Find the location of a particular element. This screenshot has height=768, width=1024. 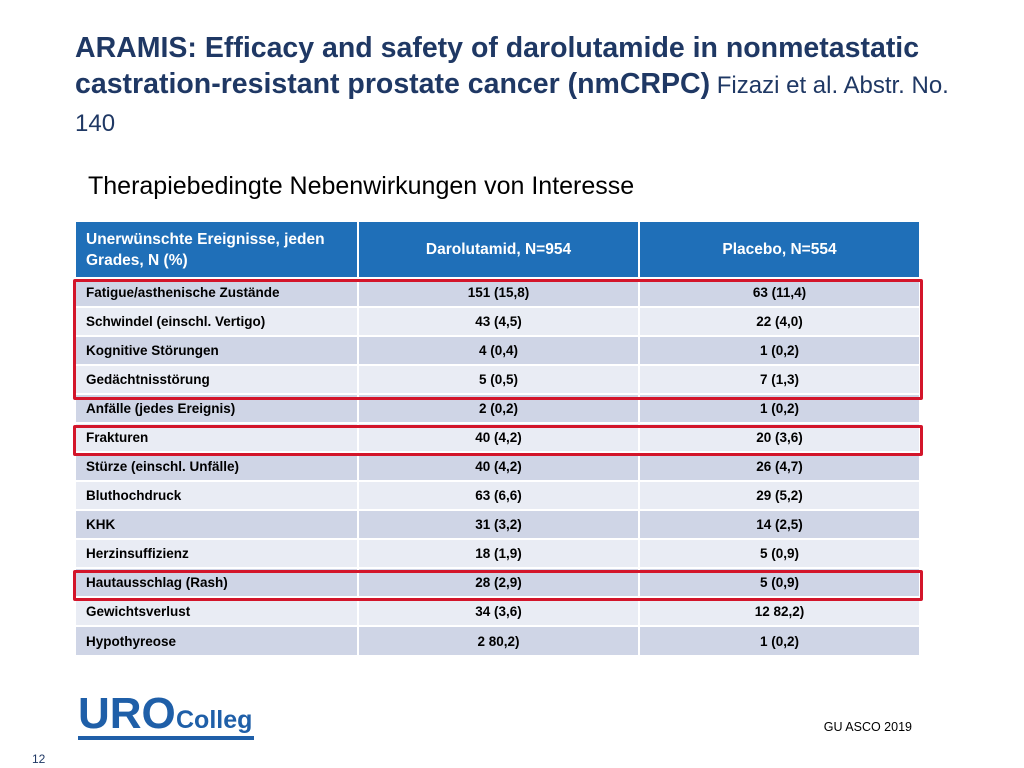

table-row: KHK 31 (3,2) 14 (2,5) is located at coordinates (498, 524).